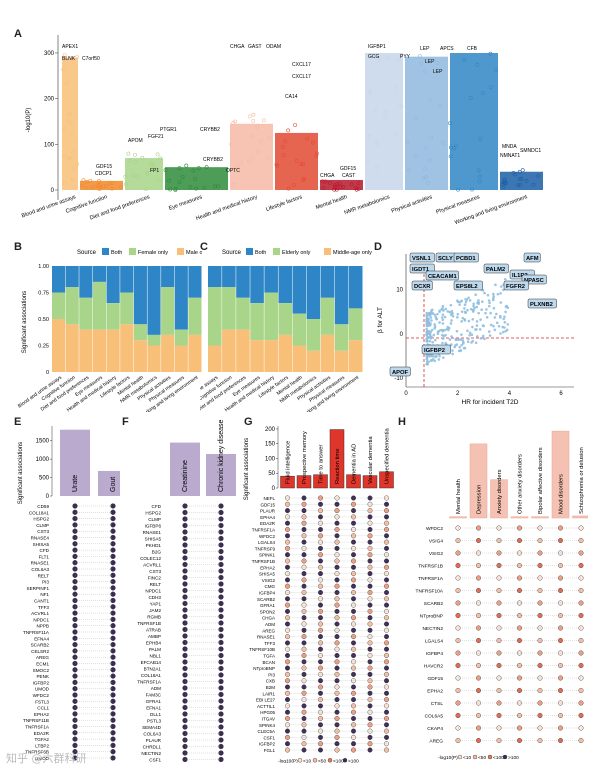 The height and width of the screenshot is (771, 594). What do you see at coordinates (430, 567) in the screenshot?
I see `gene-label: TNFRSF1B` at bounding box center [430, 567].